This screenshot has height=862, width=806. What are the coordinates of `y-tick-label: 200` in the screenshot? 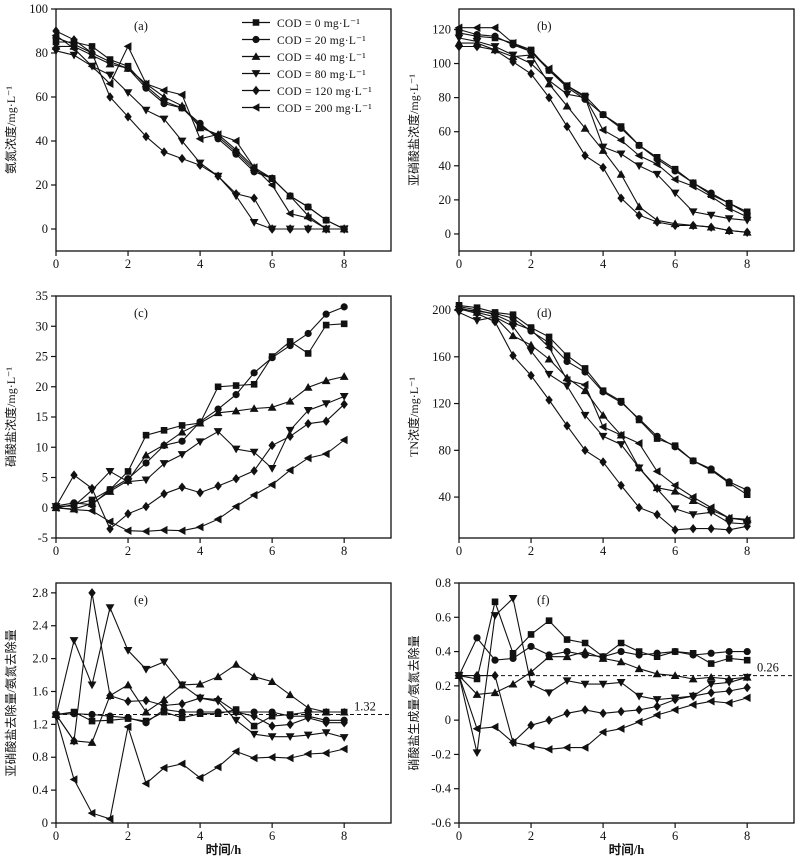 It's located at (441, 310).